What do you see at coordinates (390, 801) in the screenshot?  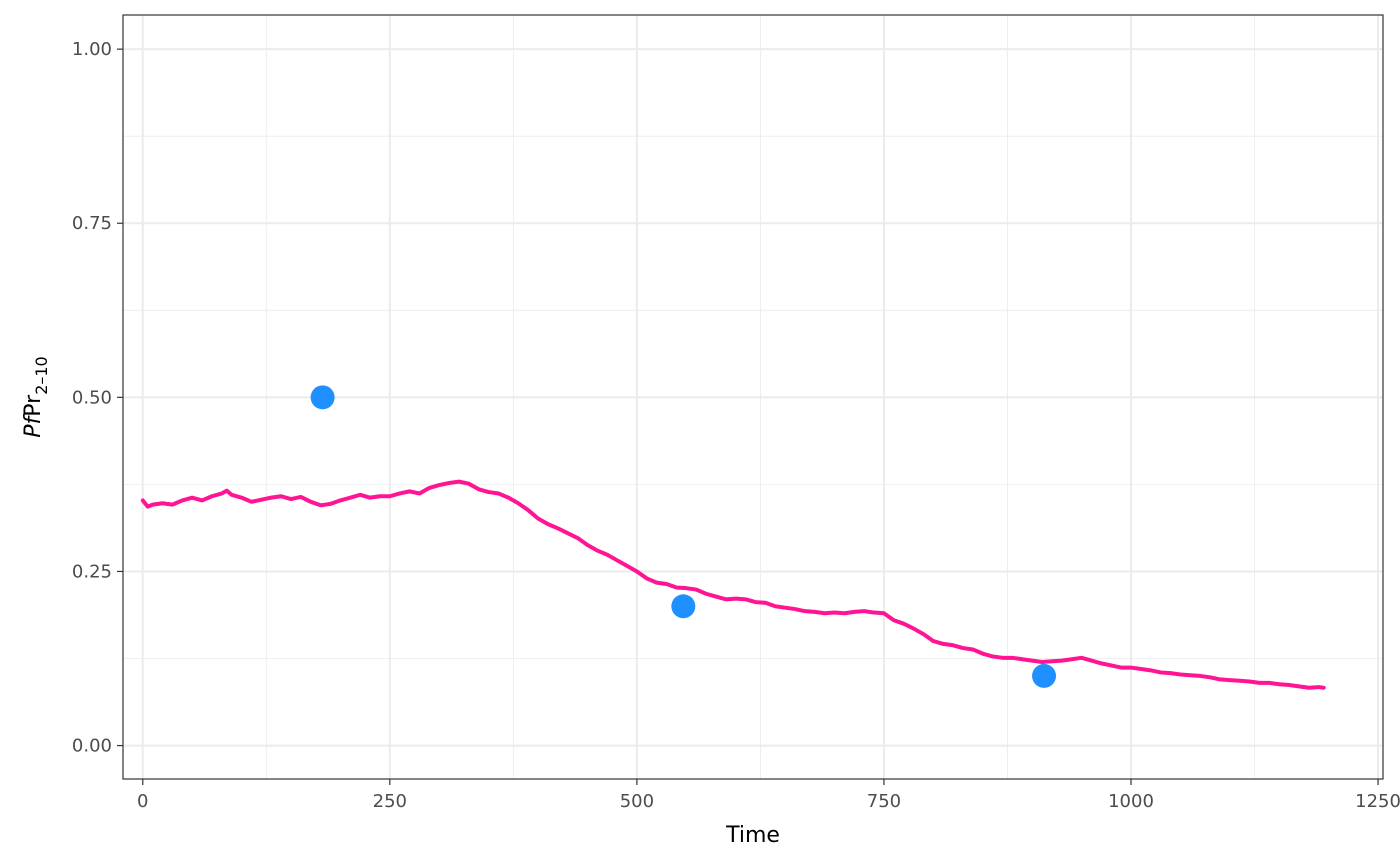 I see `x-tick-label: 250` at bounding box center [390, 801].